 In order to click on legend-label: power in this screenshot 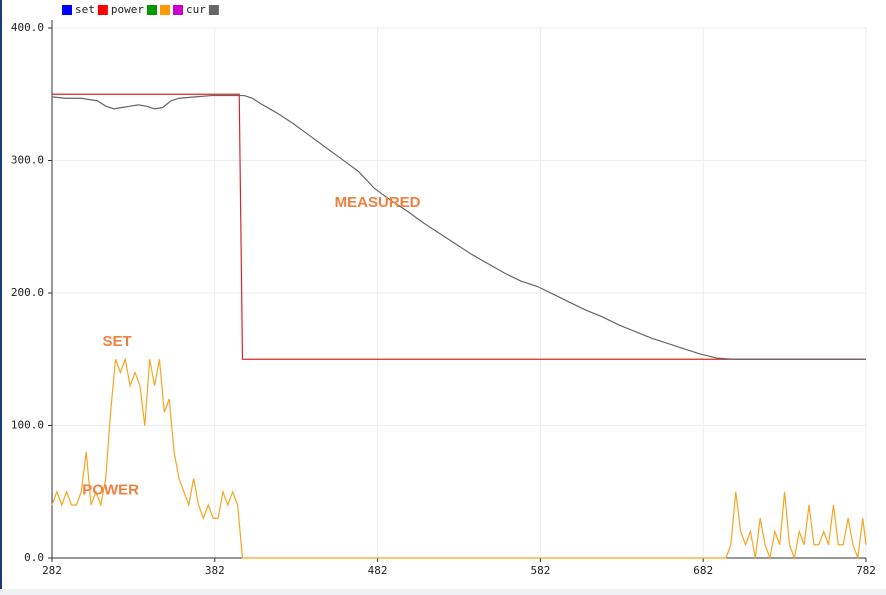, I will do `click(127, 9)`.